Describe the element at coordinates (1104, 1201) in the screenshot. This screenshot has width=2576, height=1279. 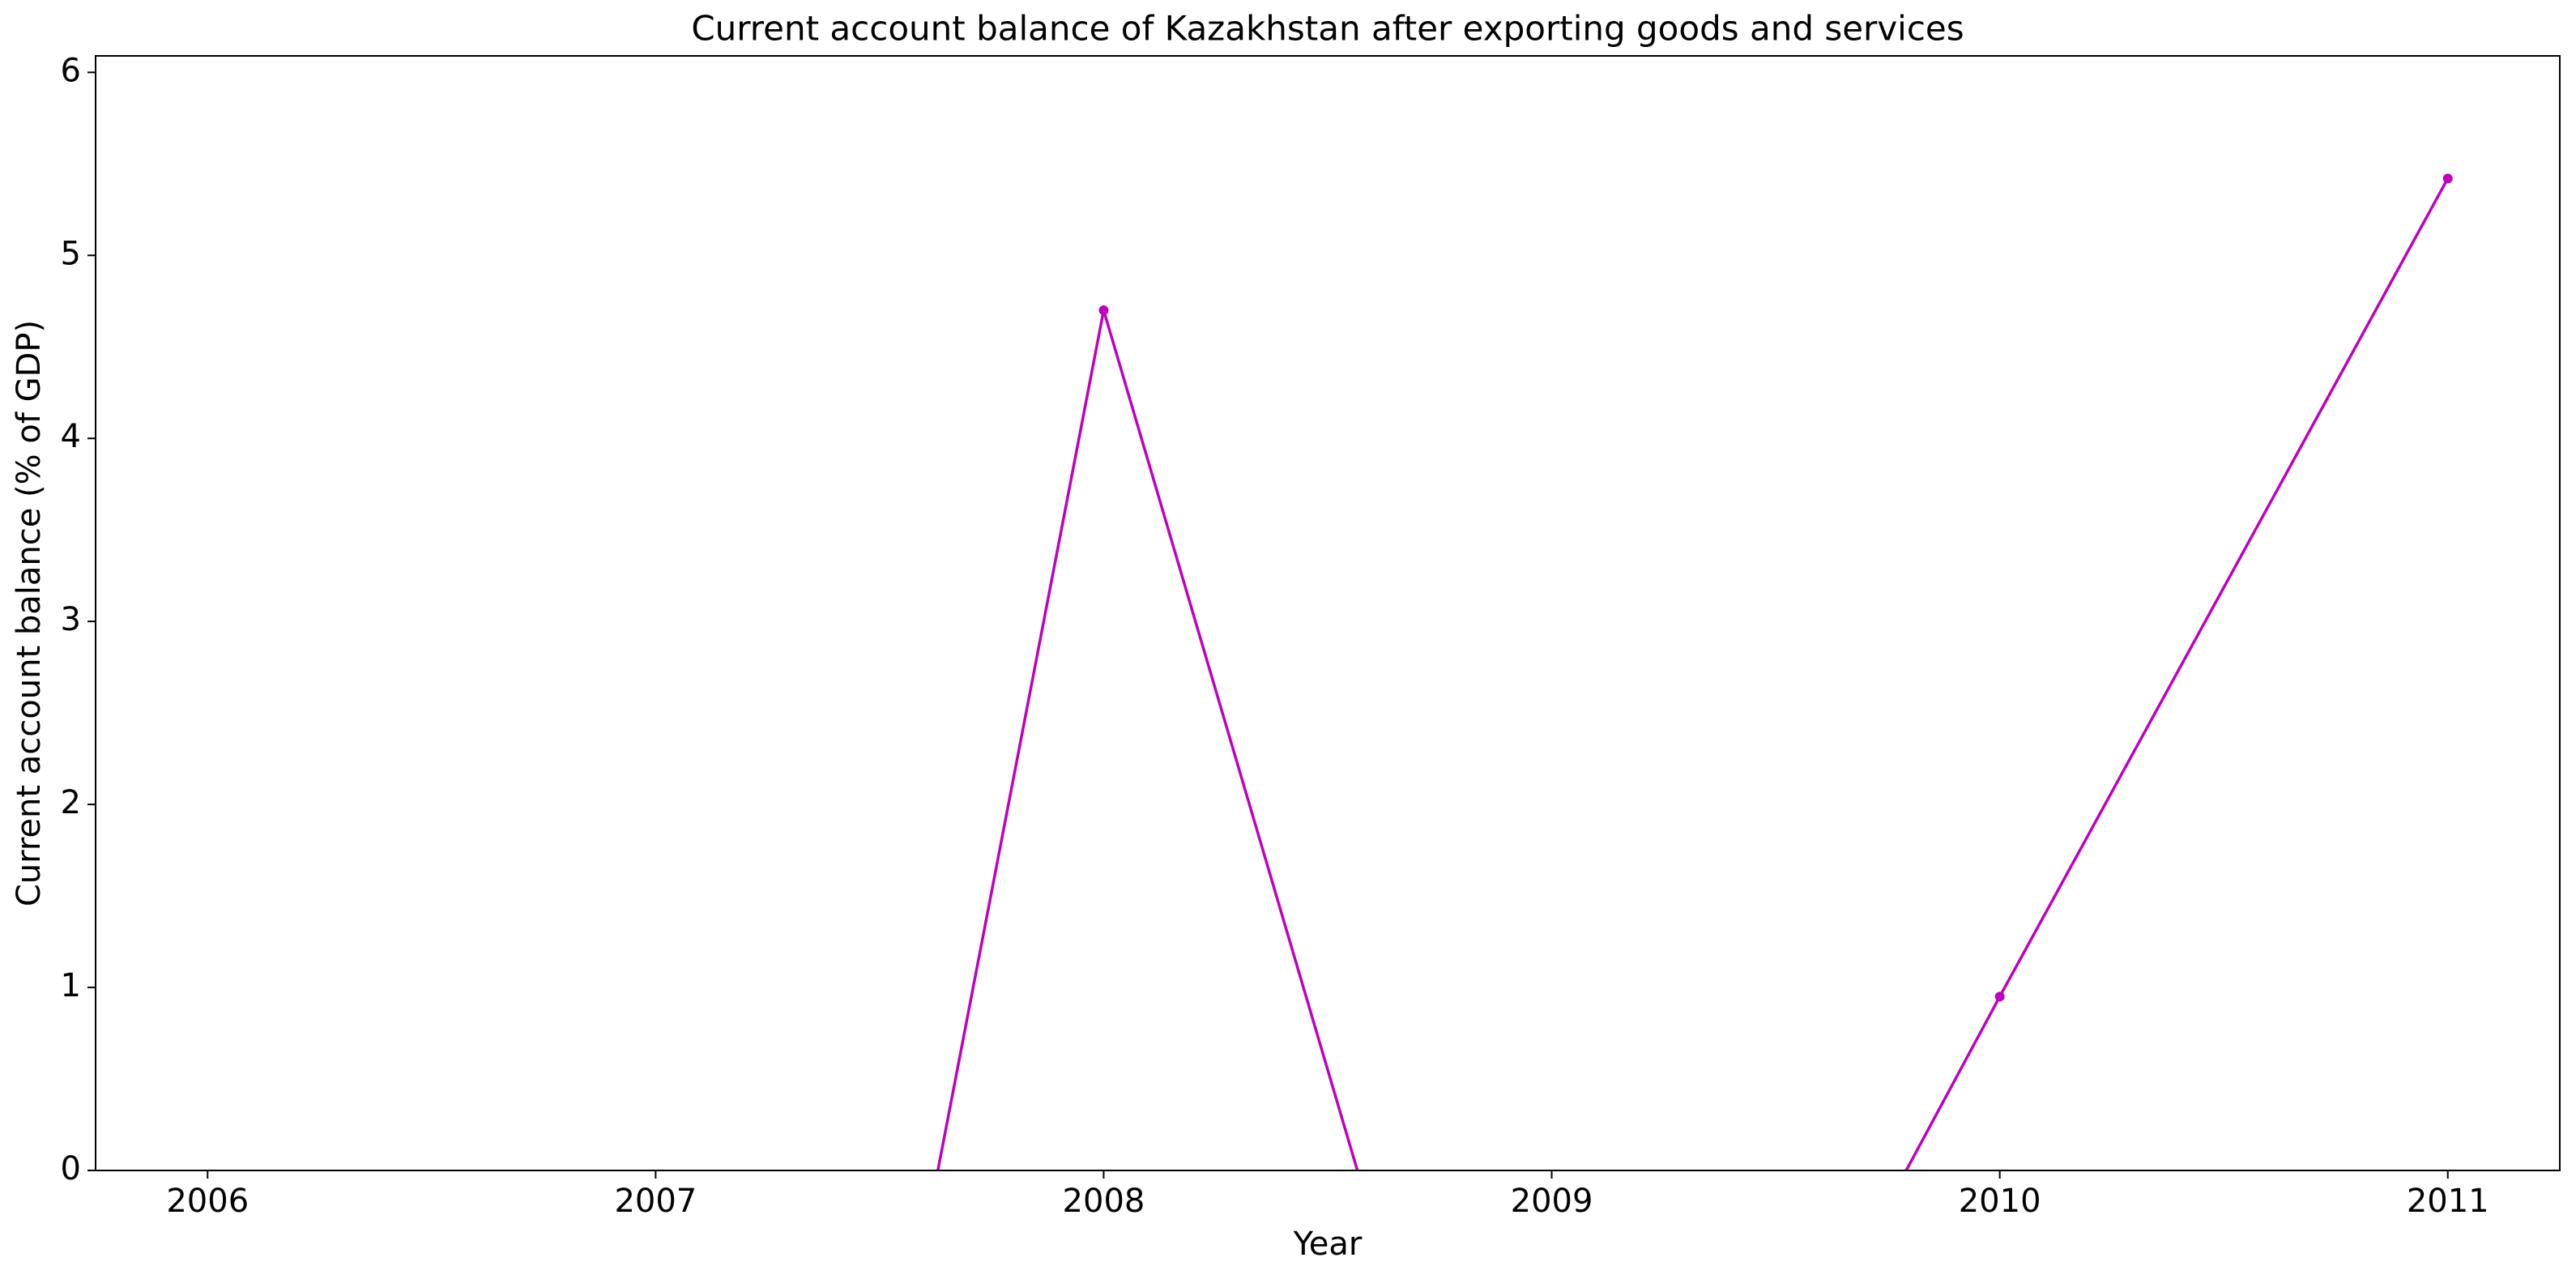
I see `x-tick-label: 2008` at that location.